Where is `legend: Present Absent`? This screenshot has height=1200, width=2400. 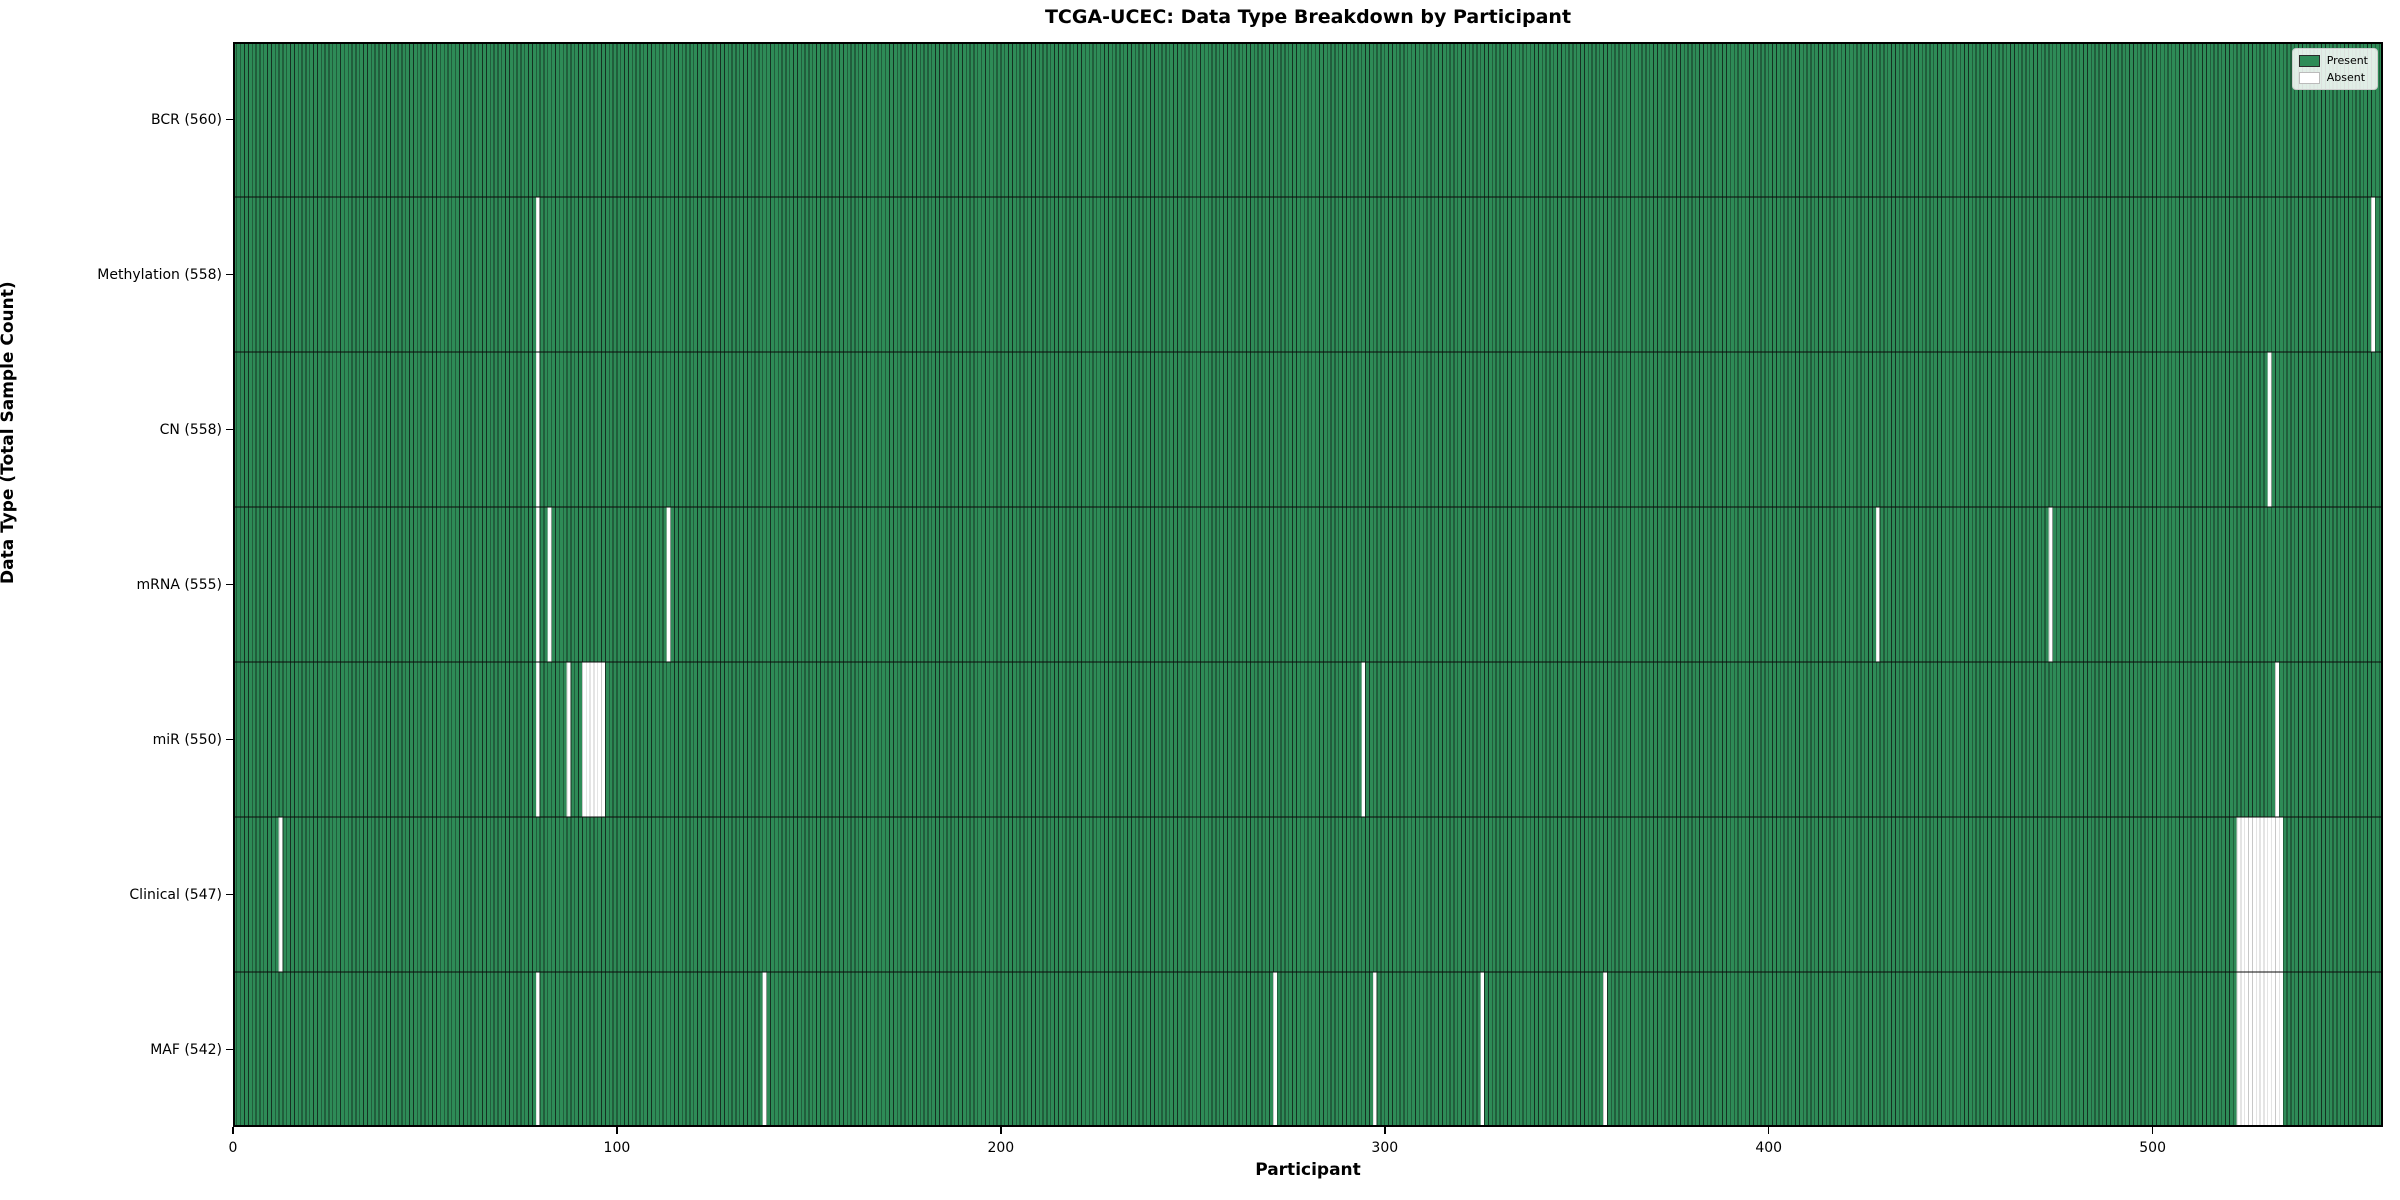
legend: Present Absent is located at coordinates (2334, 69).